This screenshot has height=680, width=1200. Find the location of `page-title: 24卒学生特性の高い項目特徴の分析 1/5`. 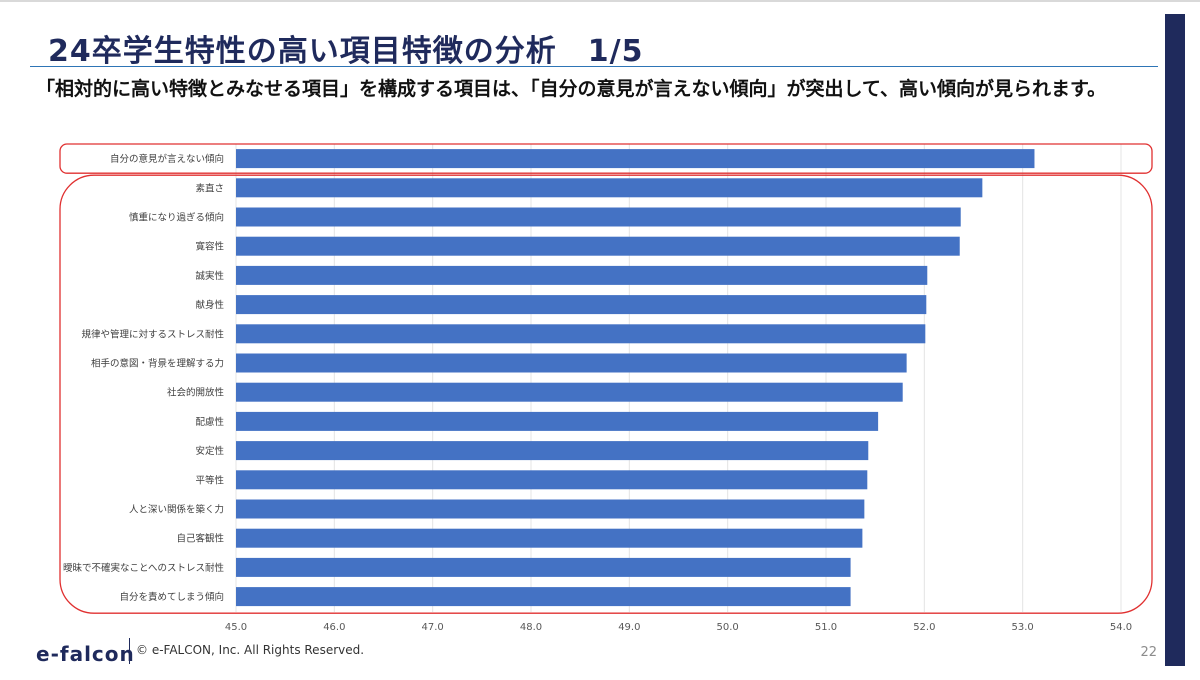

page-title: 24卒学生特性の高い項目特徴の分析 1/5 is located at coordinates (346, 51).